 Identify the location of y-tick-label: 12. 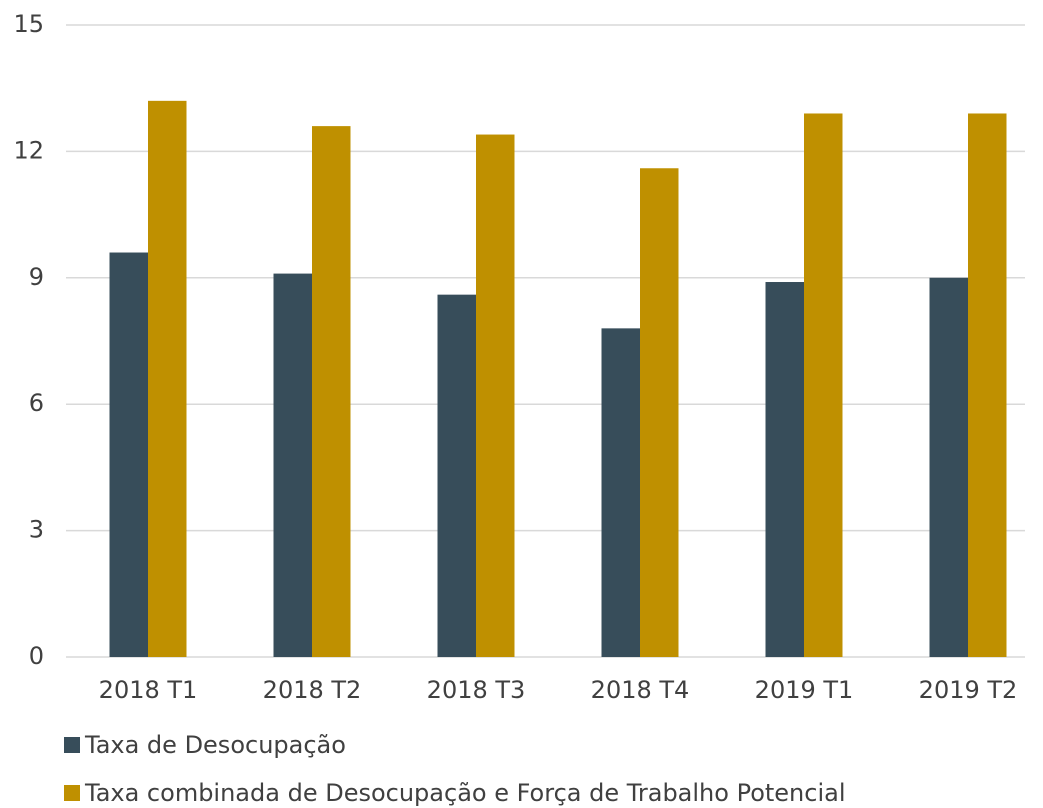
(28, 150).